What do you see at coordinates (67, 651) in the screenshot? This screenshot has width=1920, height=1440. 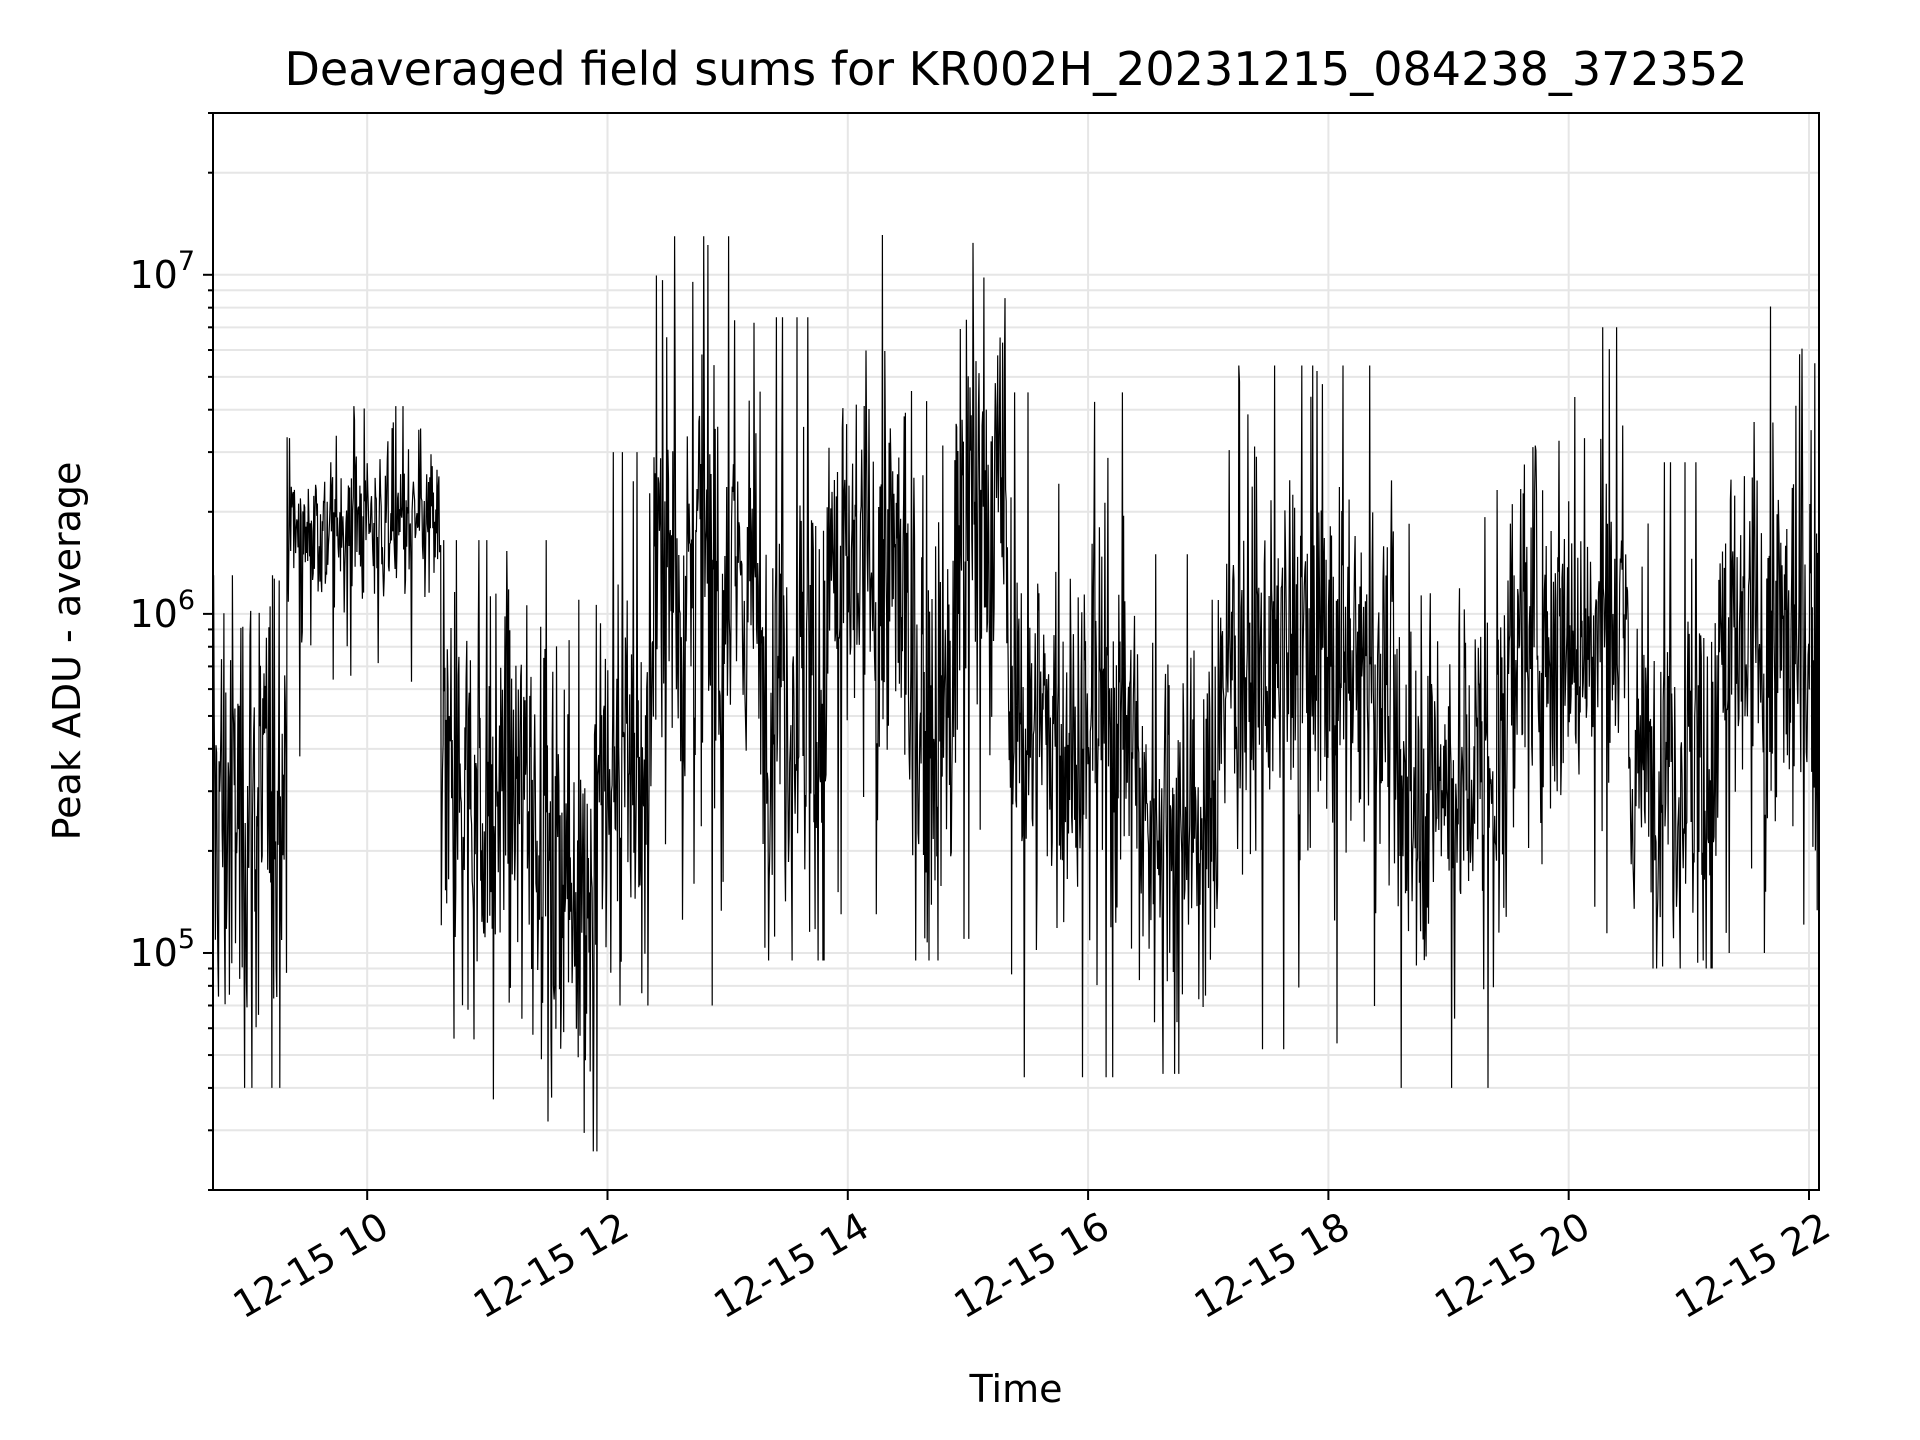 I see `y-axis-title: Peak ADU - average` at bounding box center [67, 651].